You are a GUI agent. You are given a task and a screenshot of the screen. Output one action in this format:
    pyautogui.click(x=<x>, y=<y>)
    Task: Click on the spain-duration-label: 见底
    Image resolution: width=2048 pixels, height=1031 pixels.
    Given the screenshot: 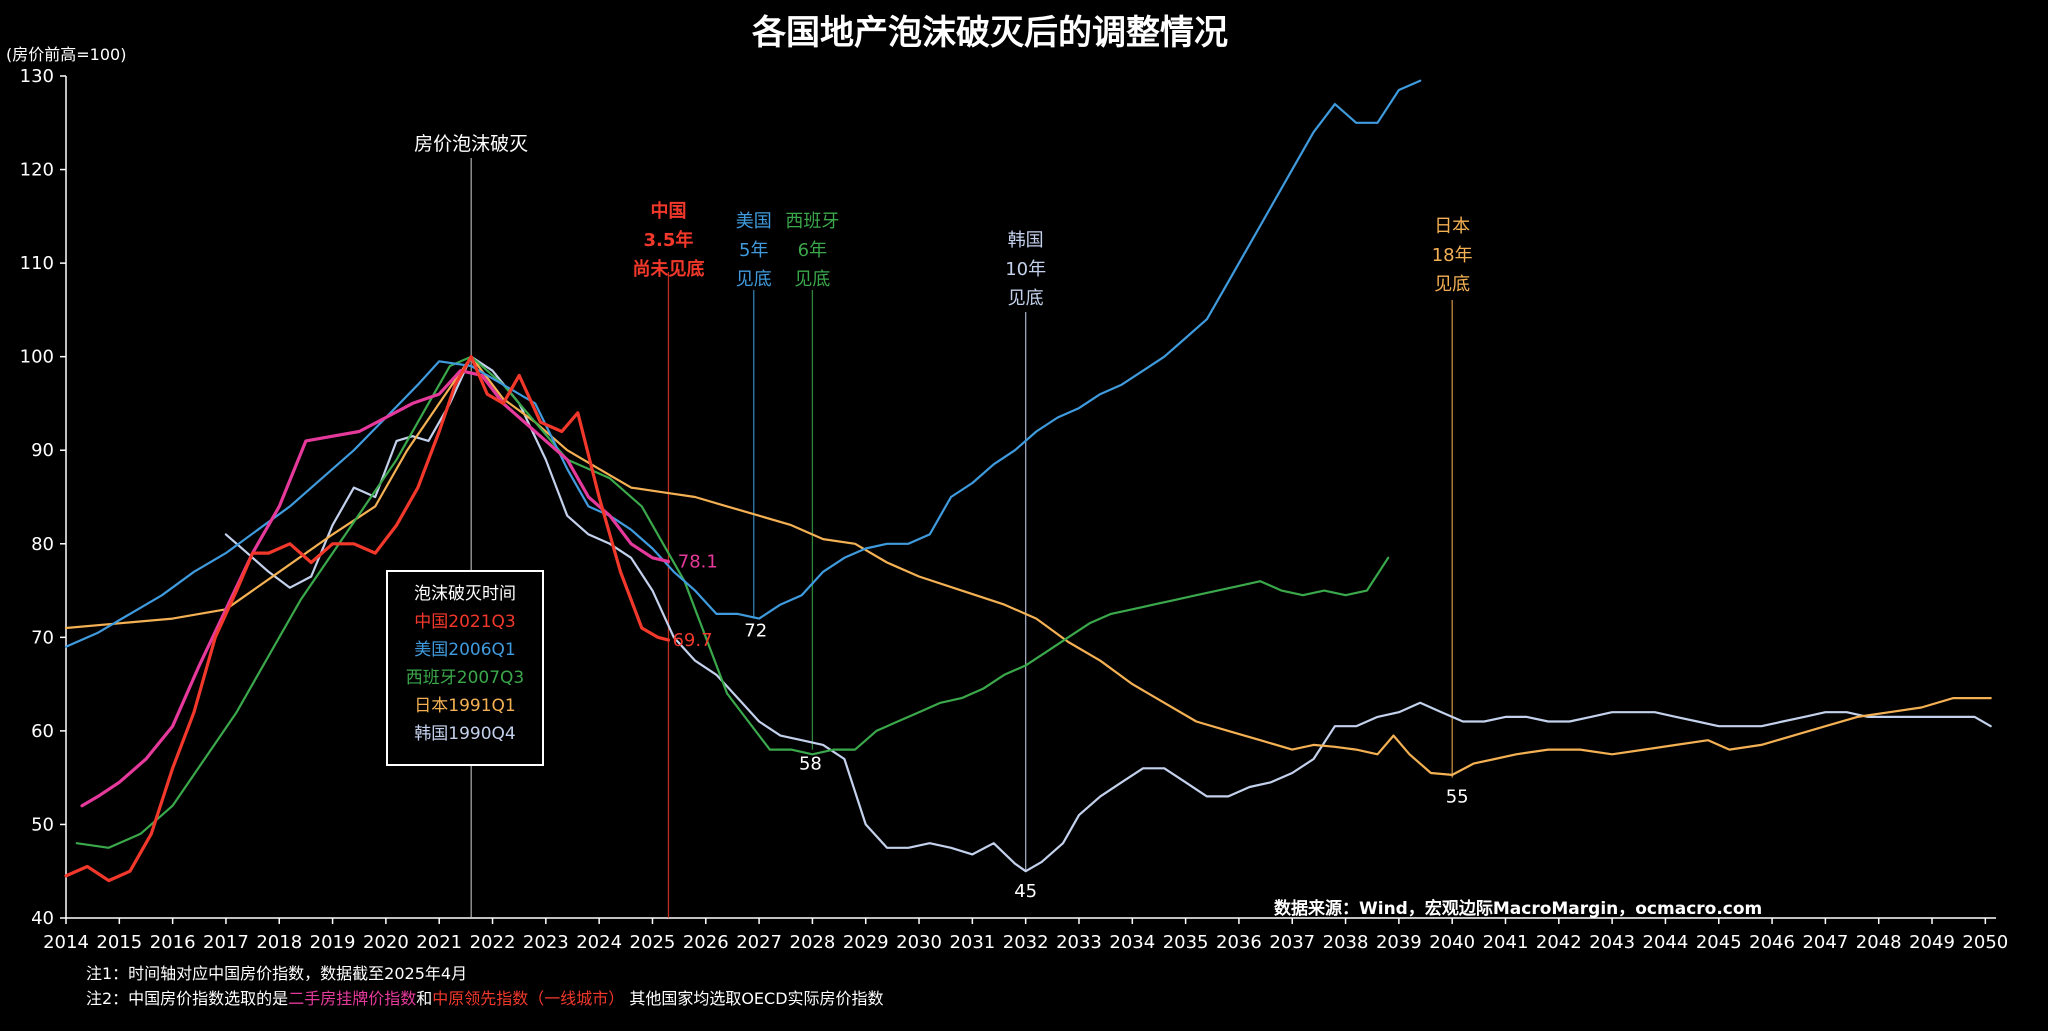 What is the action you would take?
    pyautogui.click(x=812, y=279)
    